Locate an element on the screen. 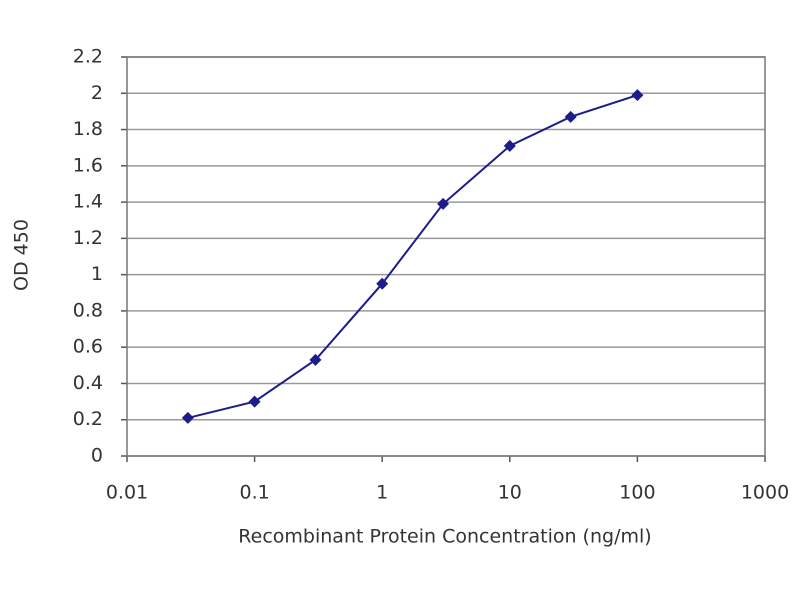 The image size is (800, 600). y-tick-label: 0.2 is located at coordinates (88, 419).